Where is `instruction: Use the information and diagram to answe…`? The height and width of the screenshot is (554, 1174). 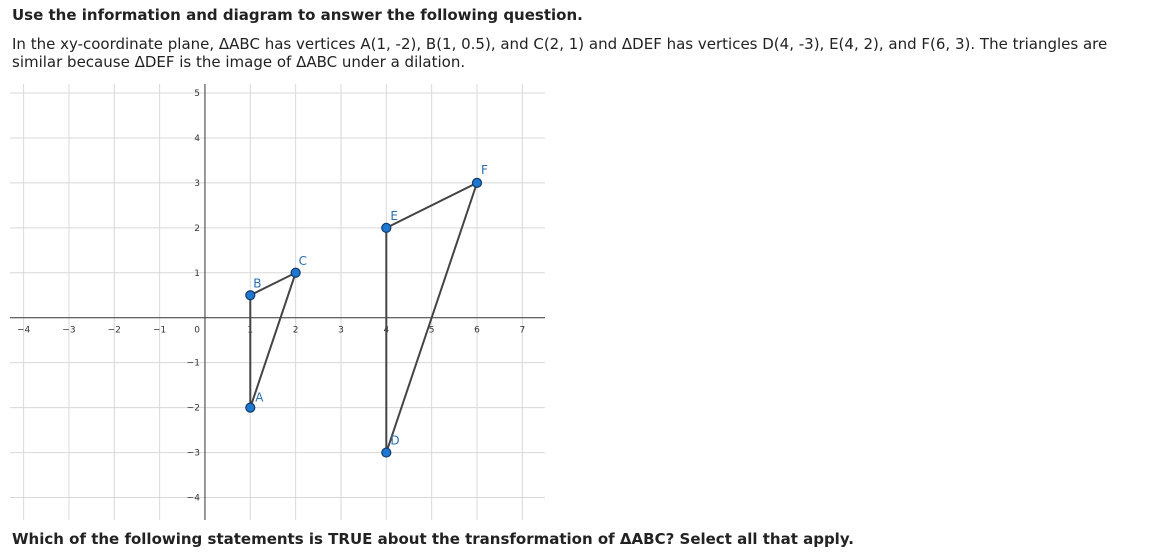 instruction: Use the information and diagram to answe… is located at coordinates (297, 15).